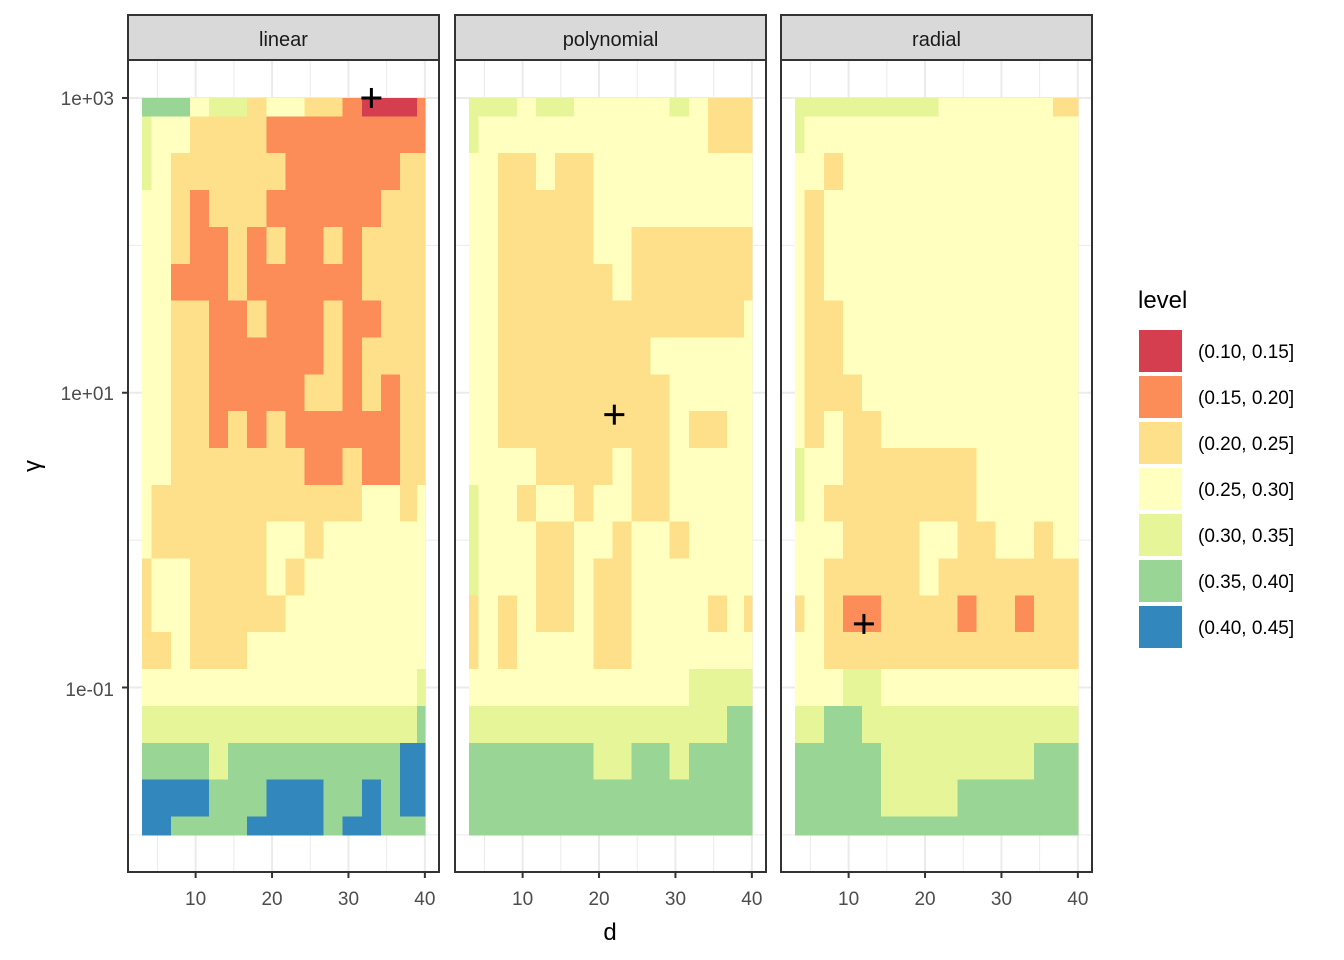  Describe the element at coordinates (1160, 443) in the screenshot. I see `legend-key` at that location.